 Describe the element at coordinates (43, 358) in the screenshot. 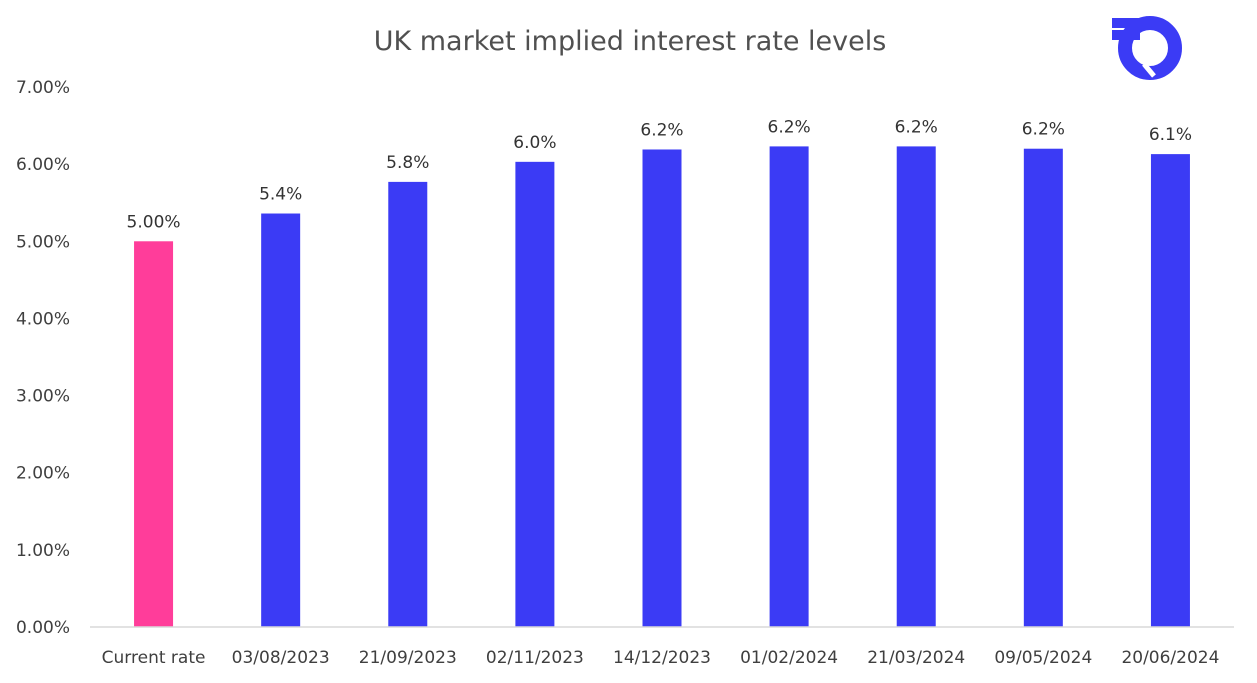

I see `y-axis-ticks: 0.00% 1.00% 2.00% 3.00% 4.00% 5.00% 6.00% 7.00%` at that location.